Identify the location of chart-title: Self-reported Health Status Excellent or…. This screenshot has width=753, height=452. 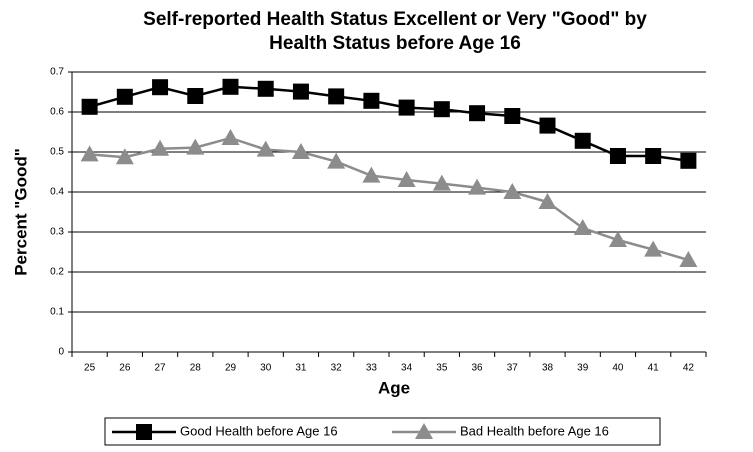
(395, 19).